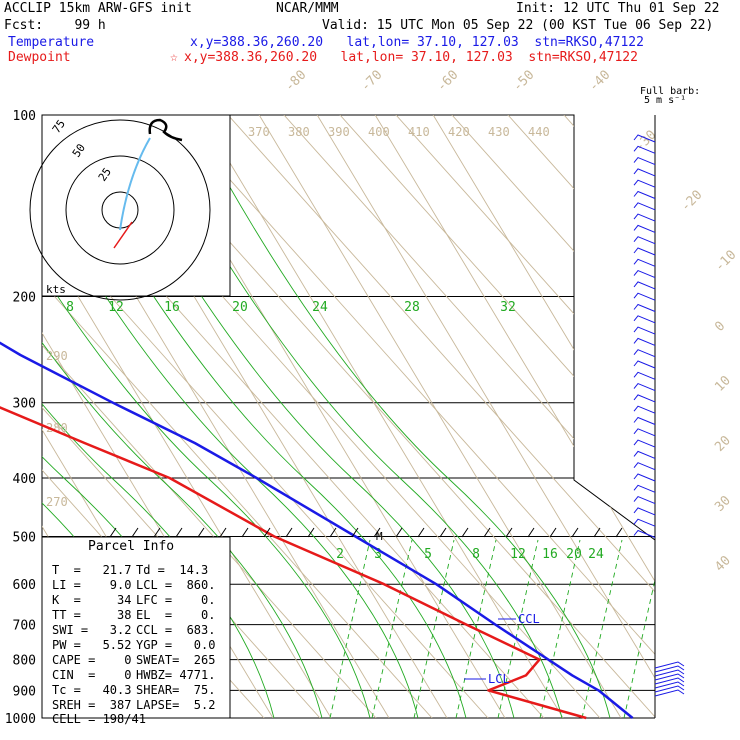  I want to click on parcel-row: CCL = 683., so click(176, 630).